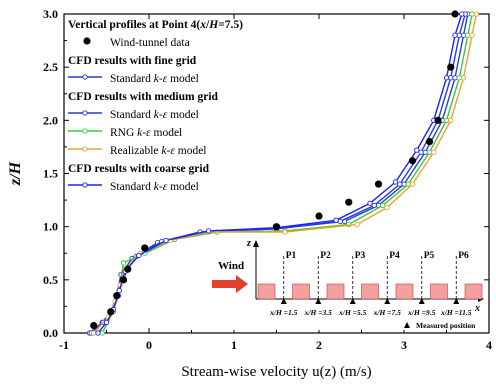 The image size is (496, 387). What do you see at coordinates (50, 120) in the screenshot?
I see `y-tick-label: 2.0` at bounding box center [50, 120].